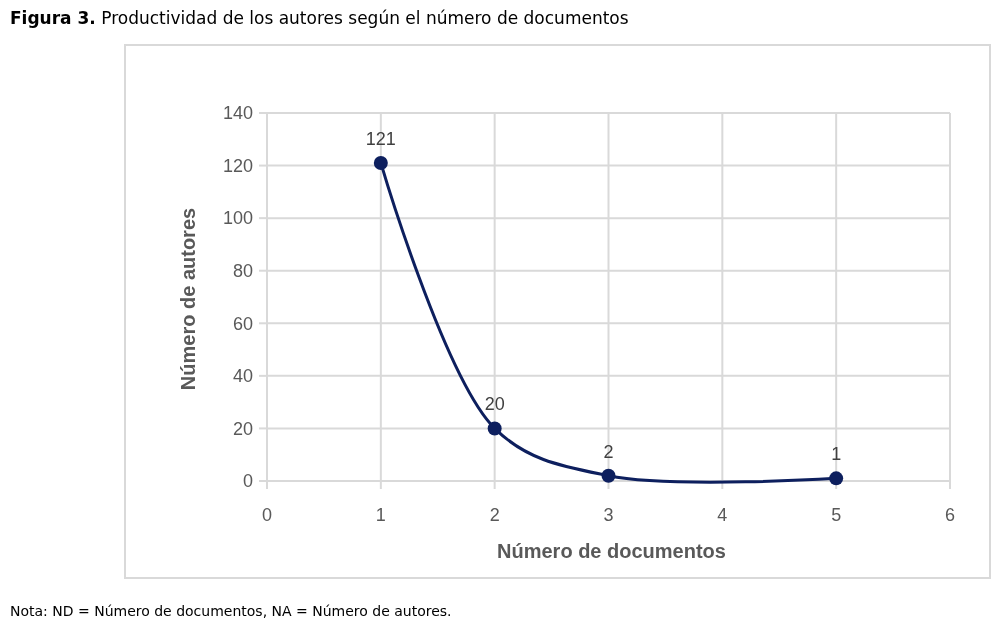 The height and width of the screenshot is (627, 1005). Describe the element at coordinates (950, 515) in the screenshot. I see `x-tick-label: 6` at that location.